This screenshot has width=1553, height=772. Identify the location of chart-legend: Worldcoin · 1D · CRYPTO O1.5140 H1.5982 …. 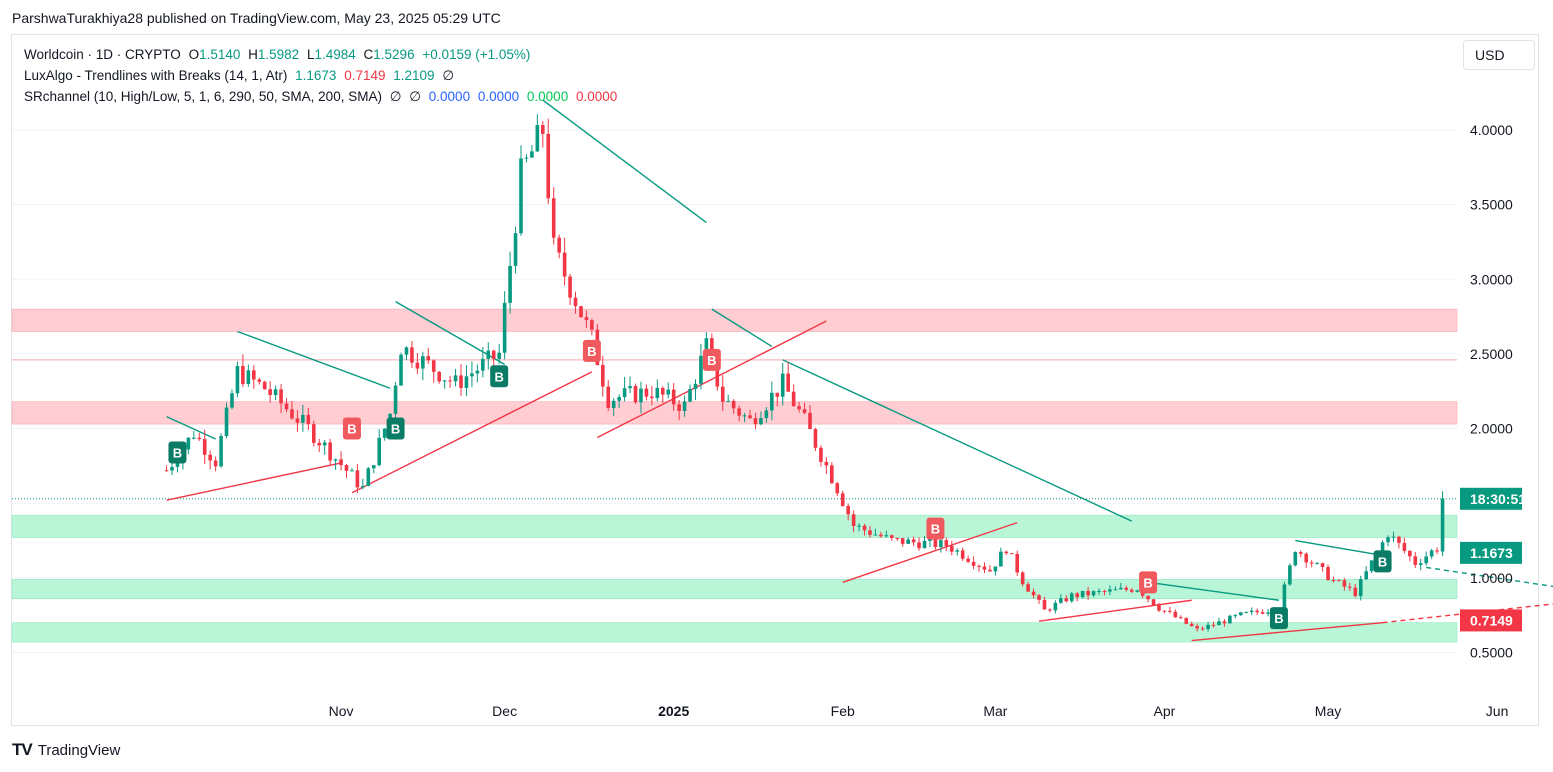
(322, 75).